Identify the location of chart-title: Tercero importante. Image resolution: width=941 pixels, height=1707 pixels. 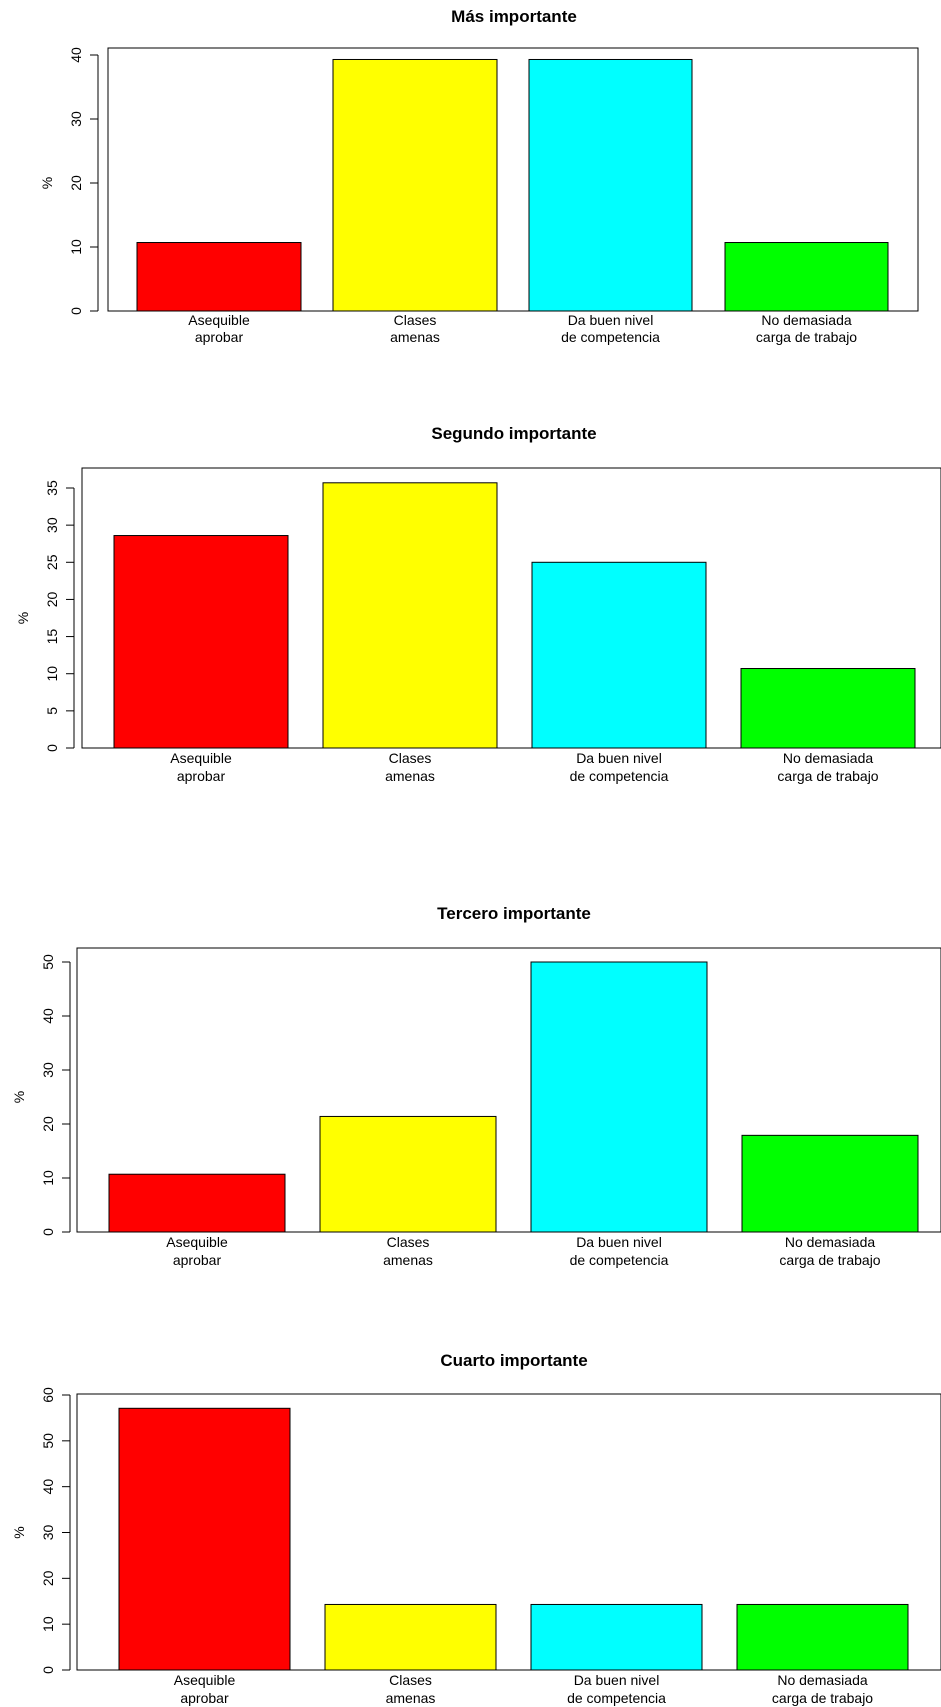
(514, 913).